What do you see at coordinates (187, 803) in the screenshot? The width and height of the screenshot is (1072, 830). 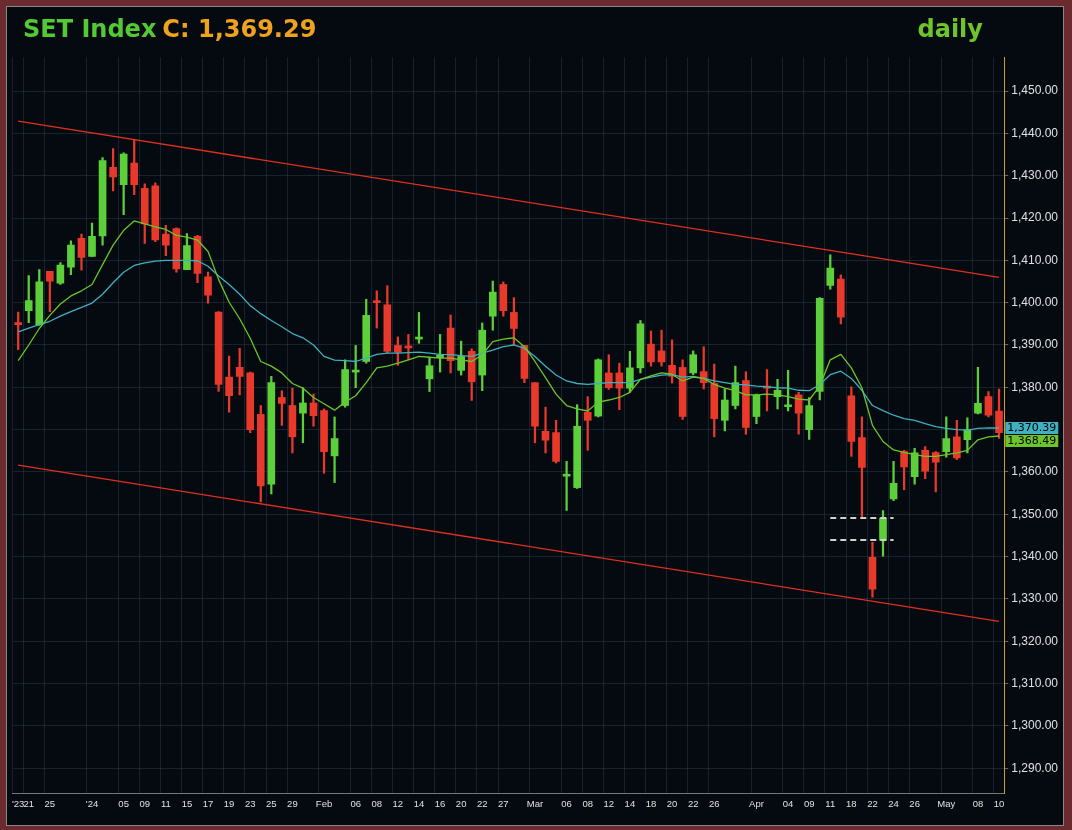 I see `x-tick-label: 15` at bounding box center [187, 803].